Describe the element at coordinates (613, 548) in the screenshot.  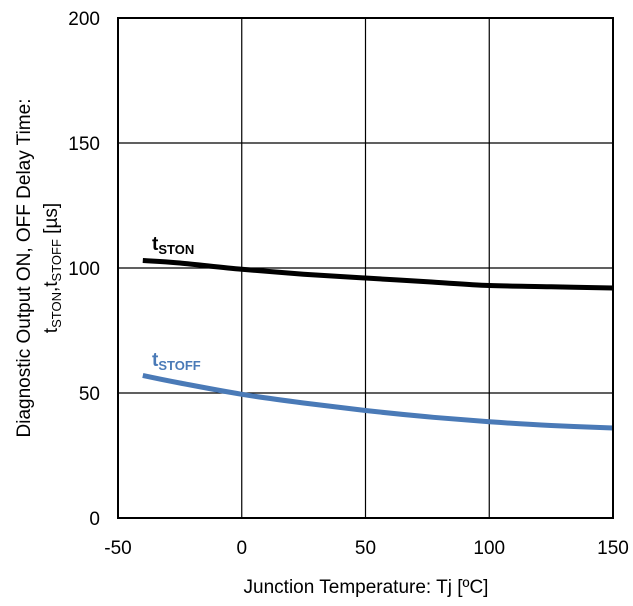
I see `x-tick-label: 150` at that location.